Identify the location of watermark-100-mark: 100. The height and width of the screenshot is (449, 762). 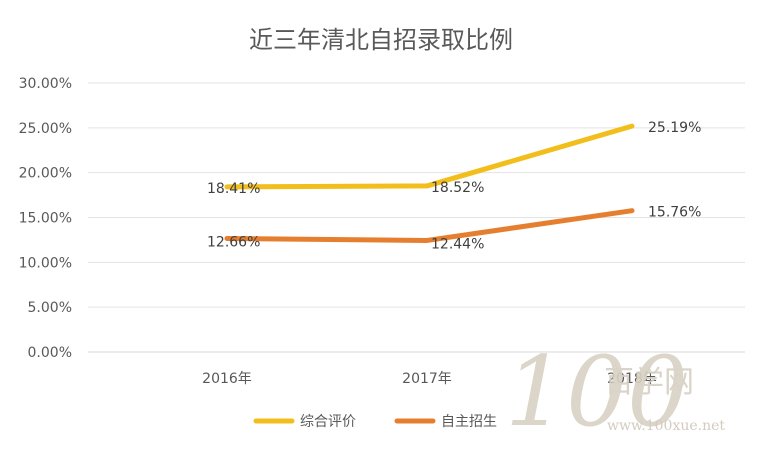
(596, 392).